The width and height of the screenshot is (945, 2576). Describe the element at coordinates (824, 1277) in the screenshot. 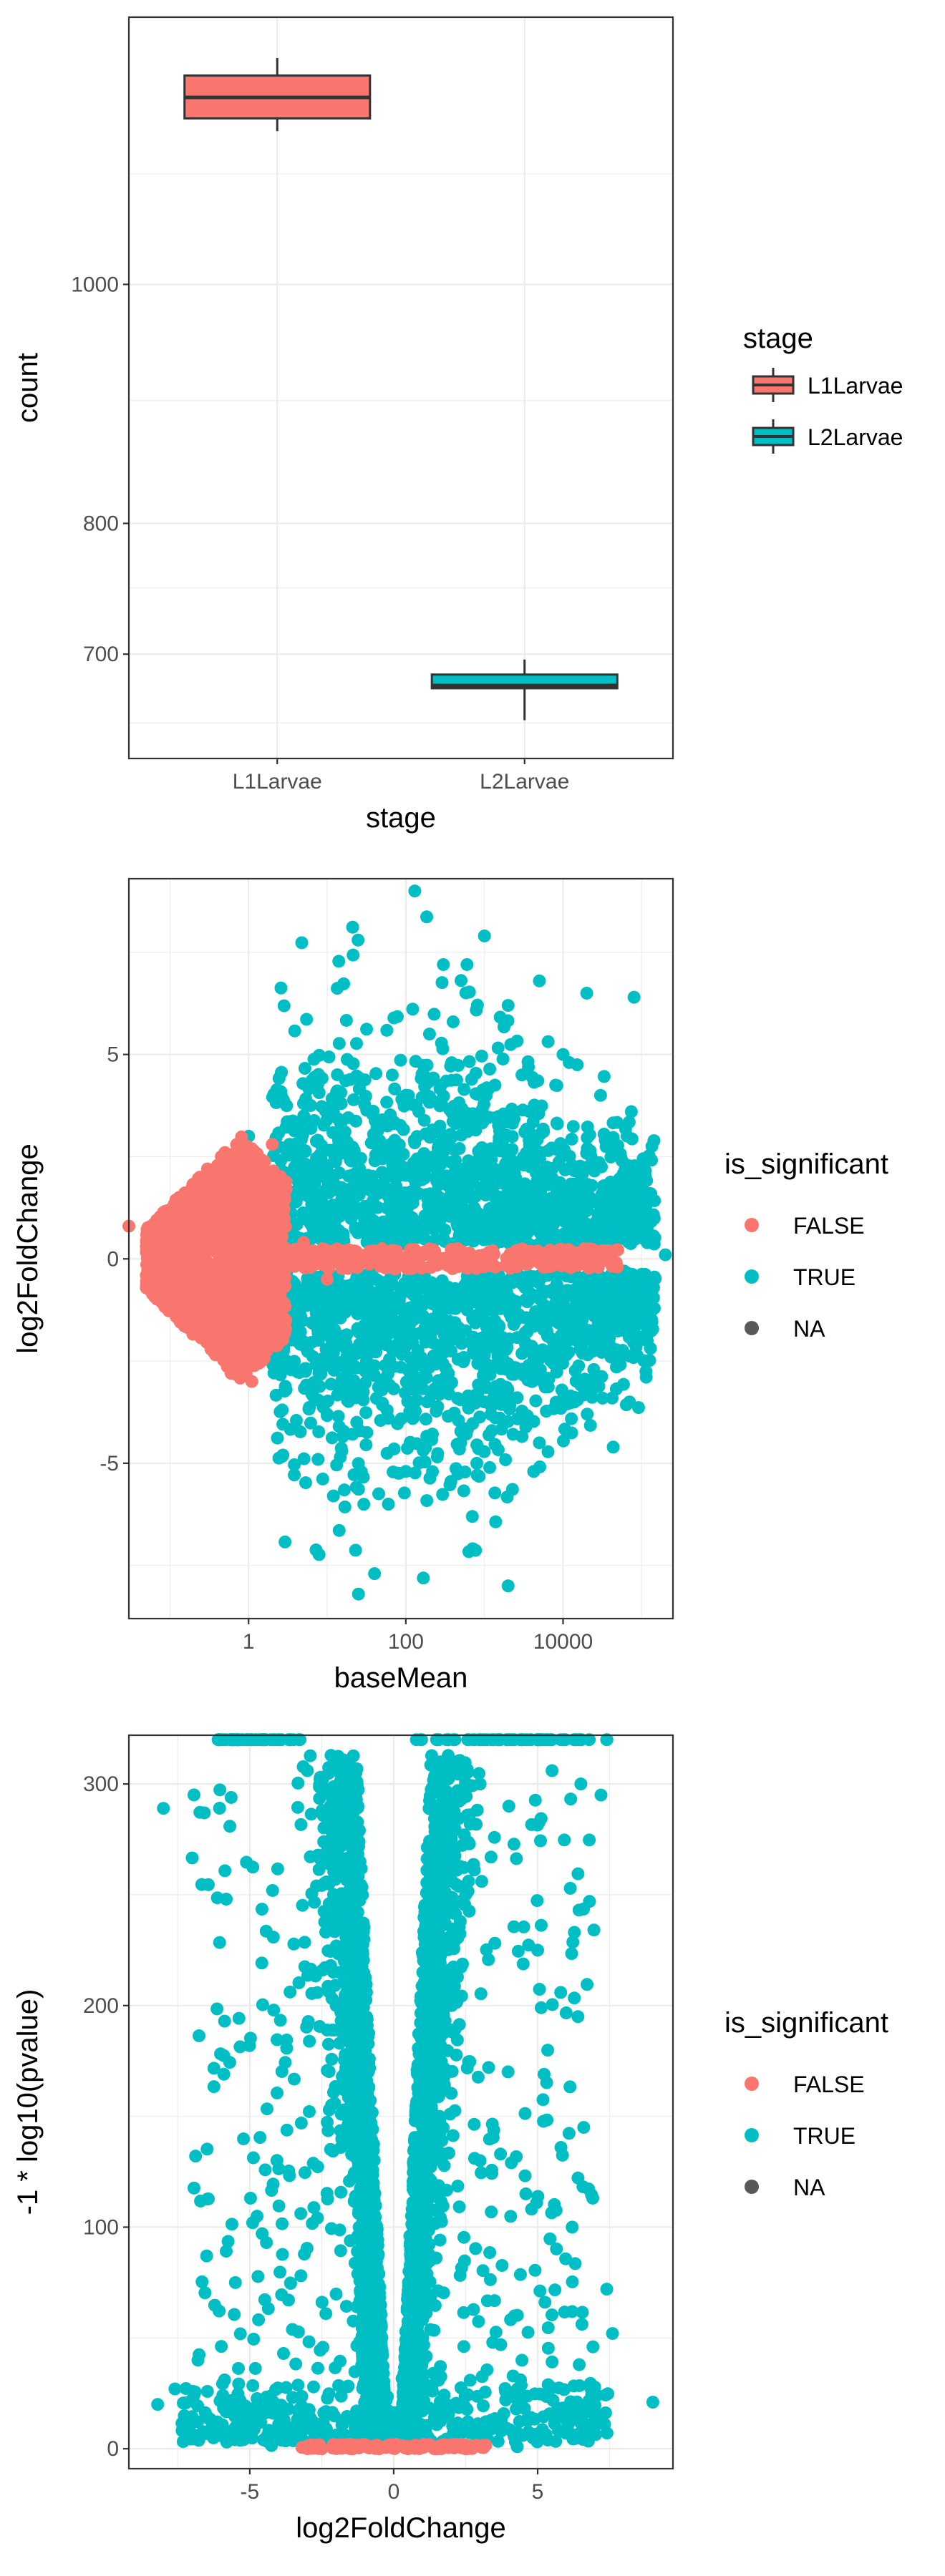

I see `legend-label: TRUE` at that location.